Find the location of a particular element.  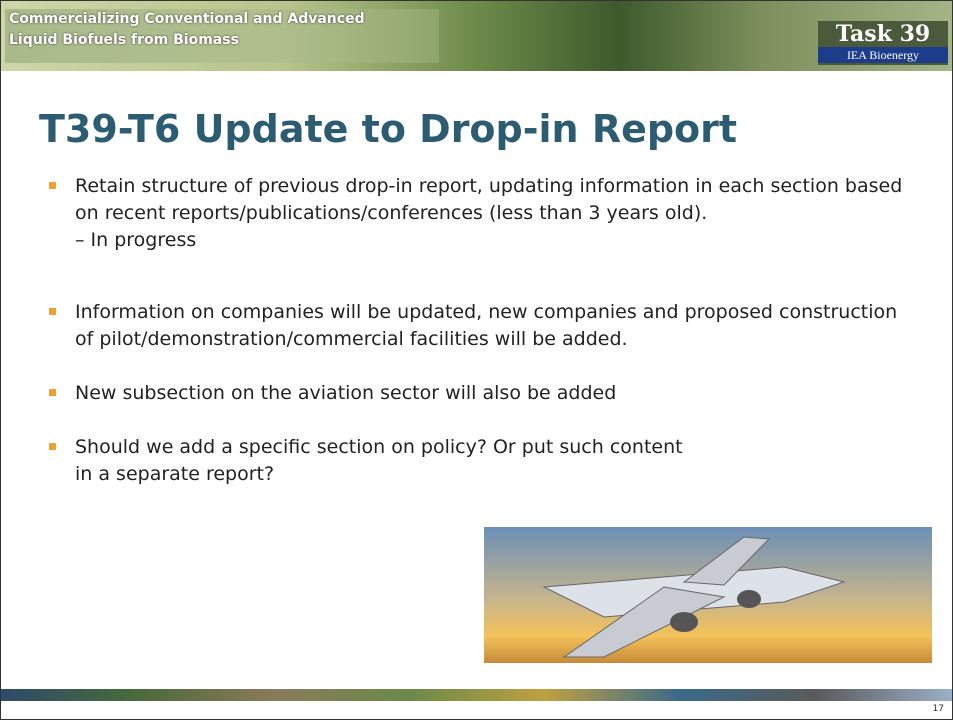

logo-main: Task 39 is located at coordinates (883, 34).